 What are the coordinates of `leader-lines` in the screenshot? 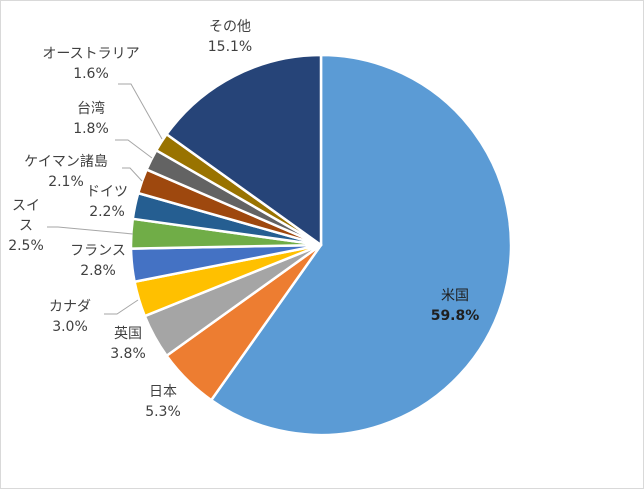 It's located at (105, 199).